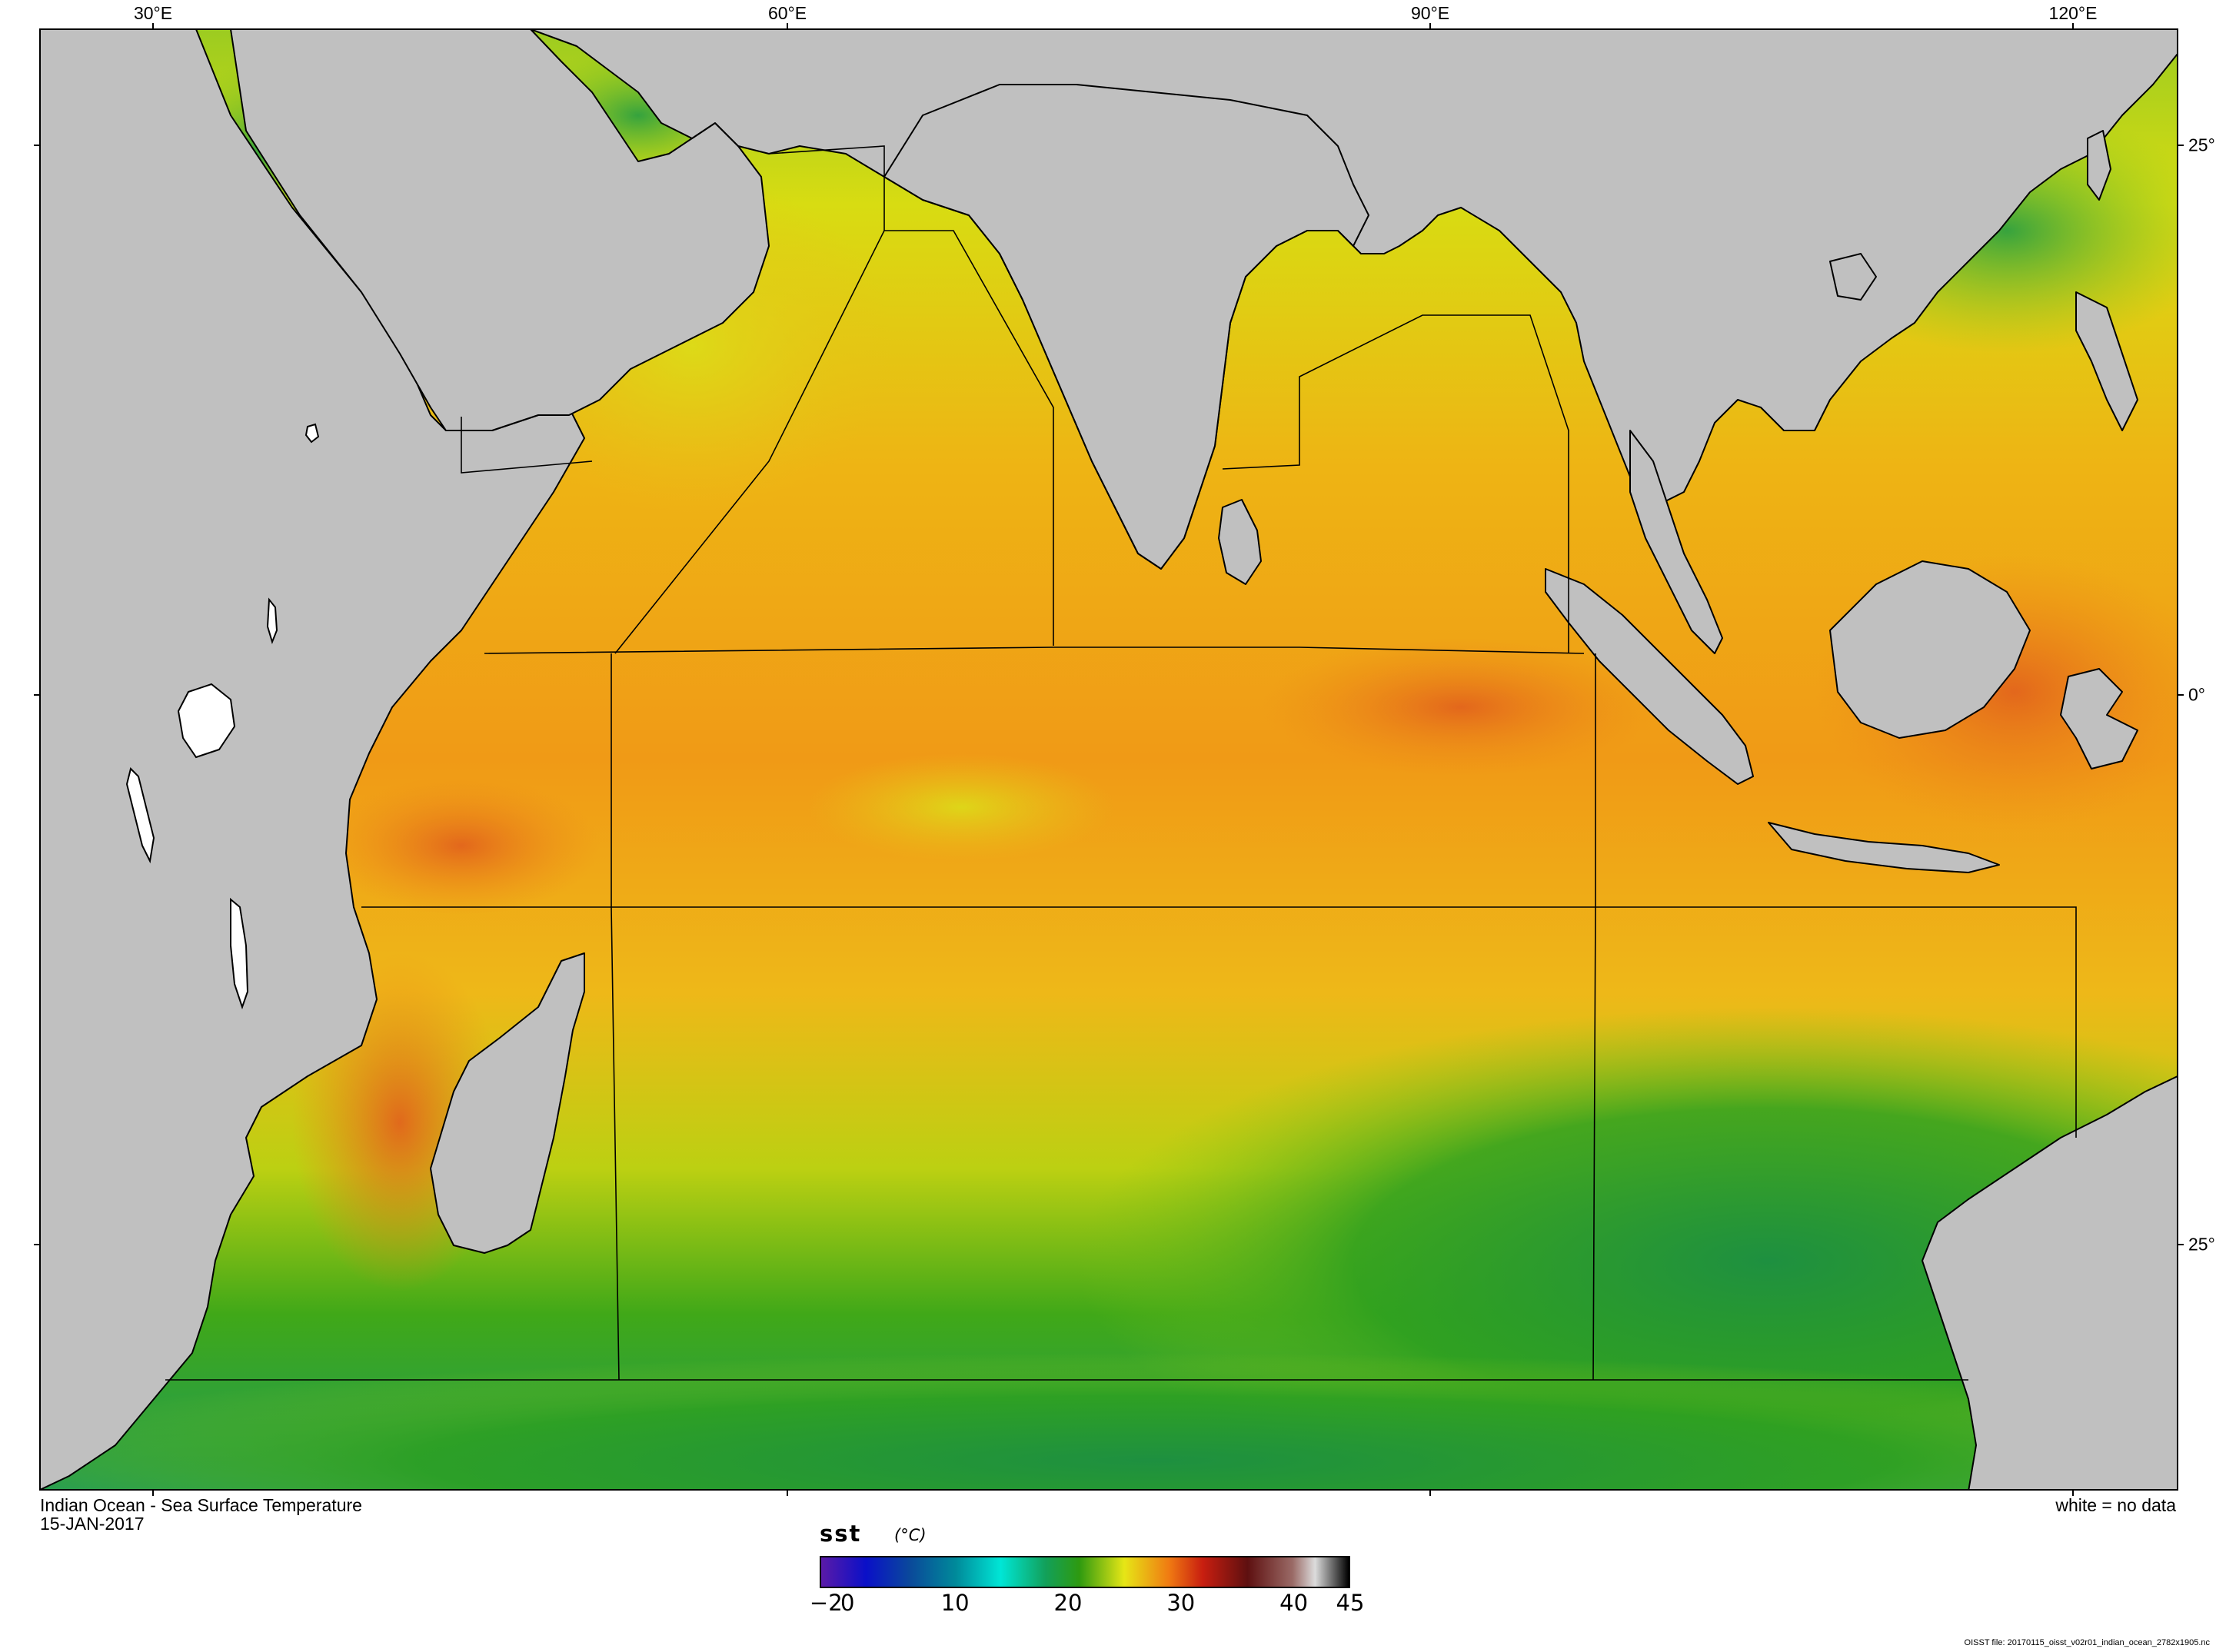  What do you see at coordinates (1240, 542) in the screenshot?
I see `land-sri-lanka` at bounding box center [1240, 542].